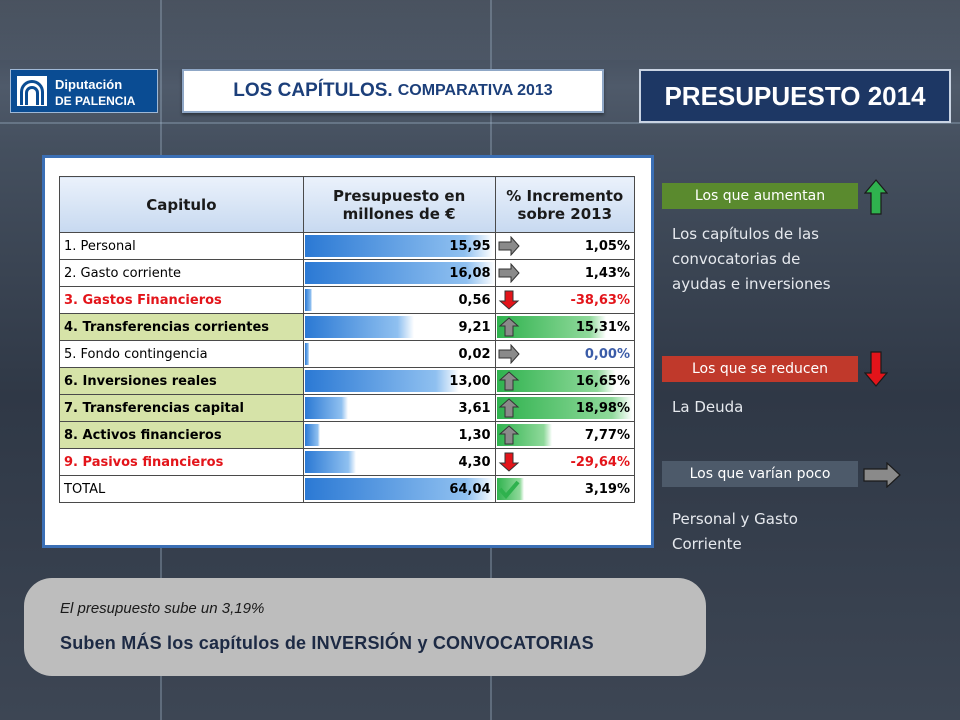 The width and height of the screenshot is (960, 720). I want to click on row-increment: 1,05%, so click(565, 246).